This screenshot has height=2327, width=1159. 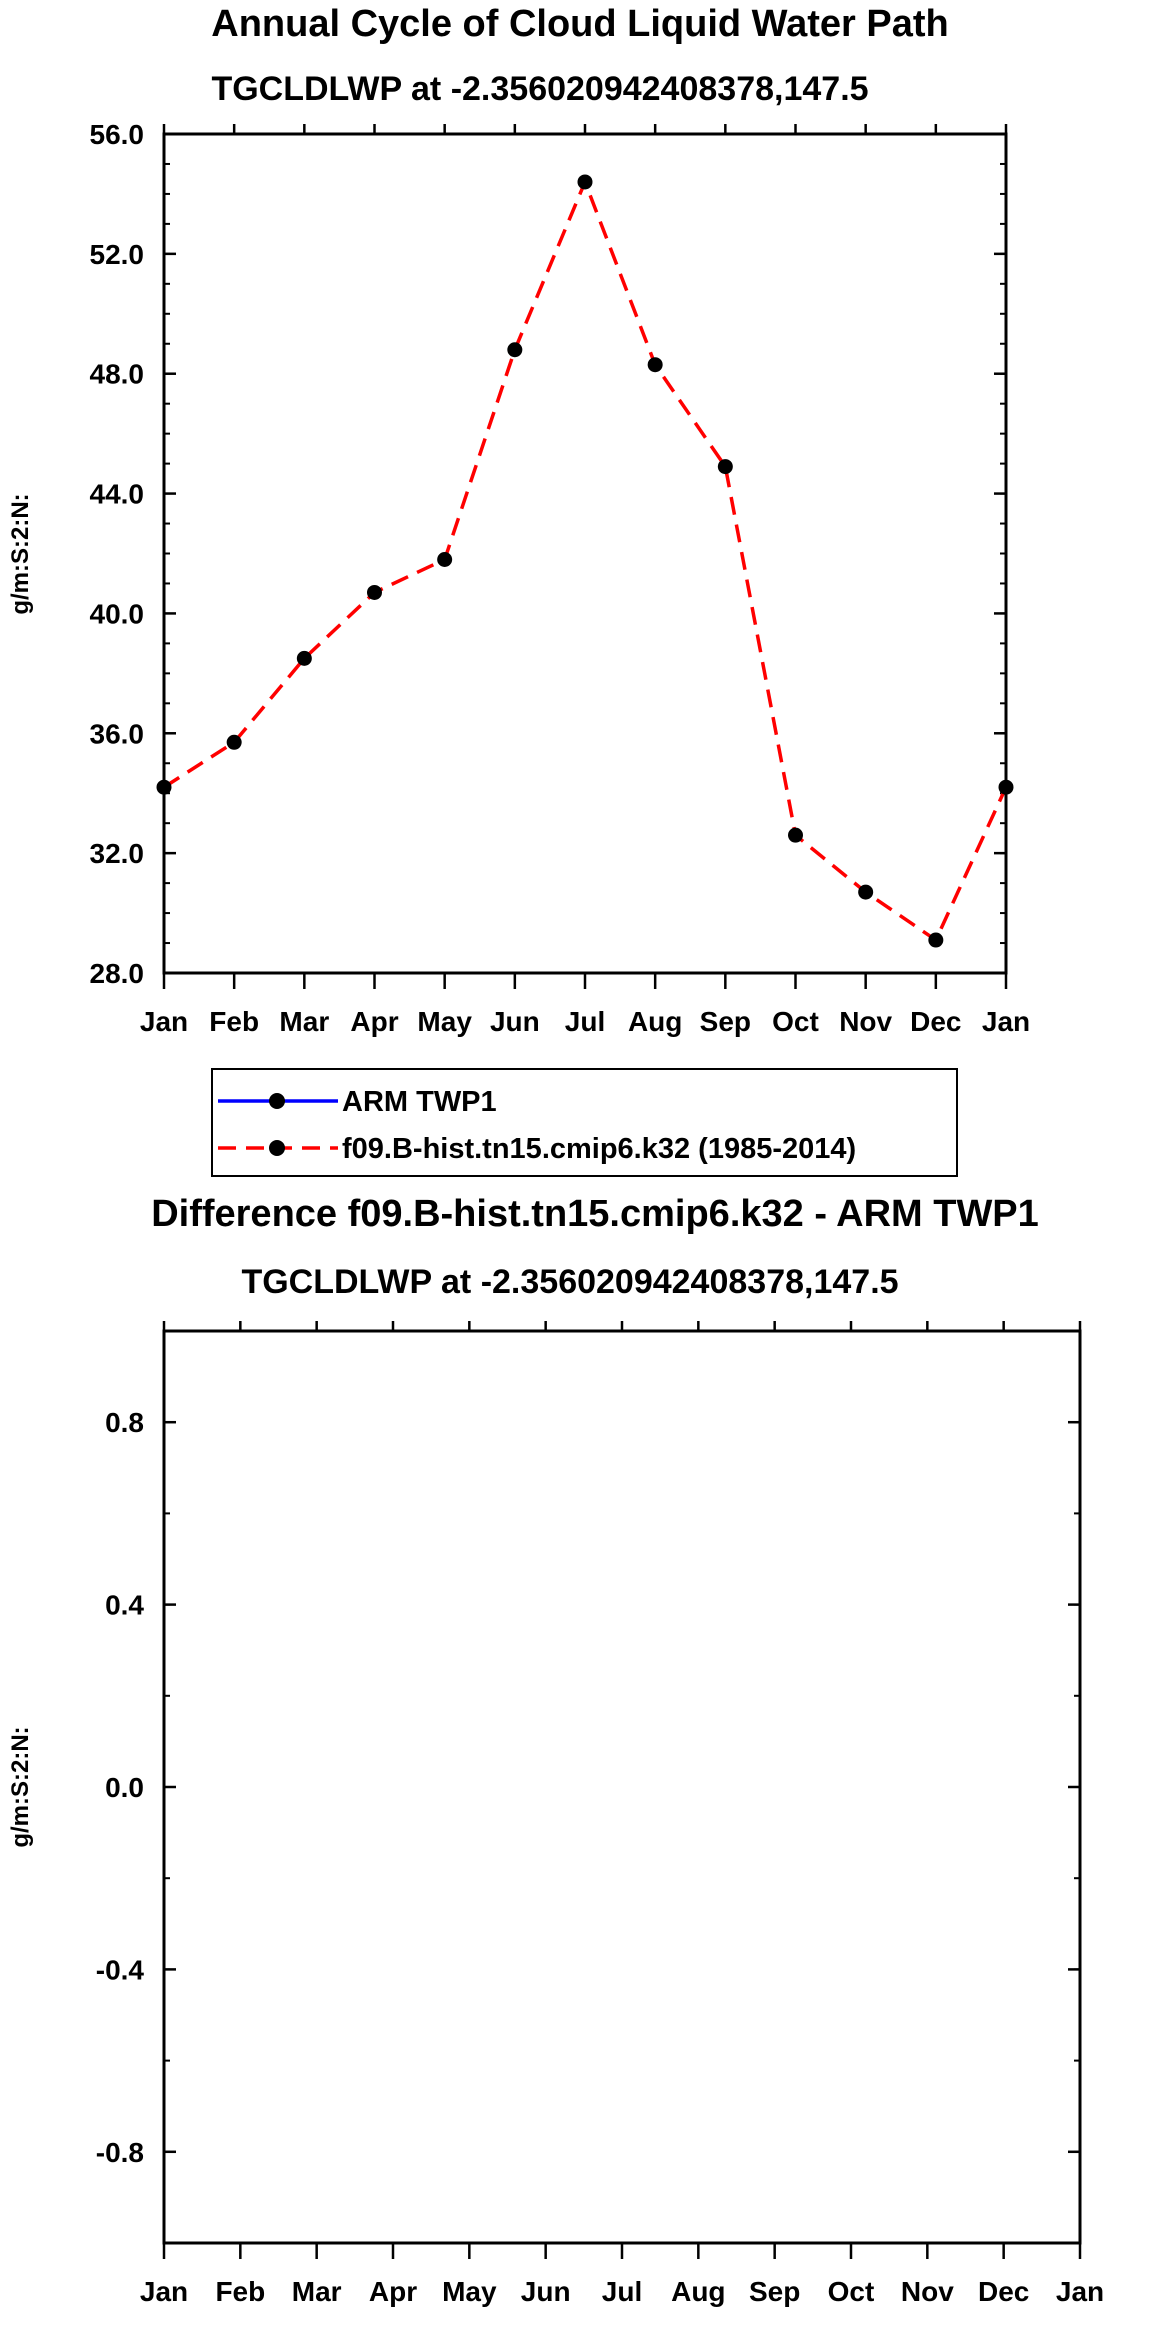 I want to click on c1-ytick-label: 36.0, so click(x=117, y=733).